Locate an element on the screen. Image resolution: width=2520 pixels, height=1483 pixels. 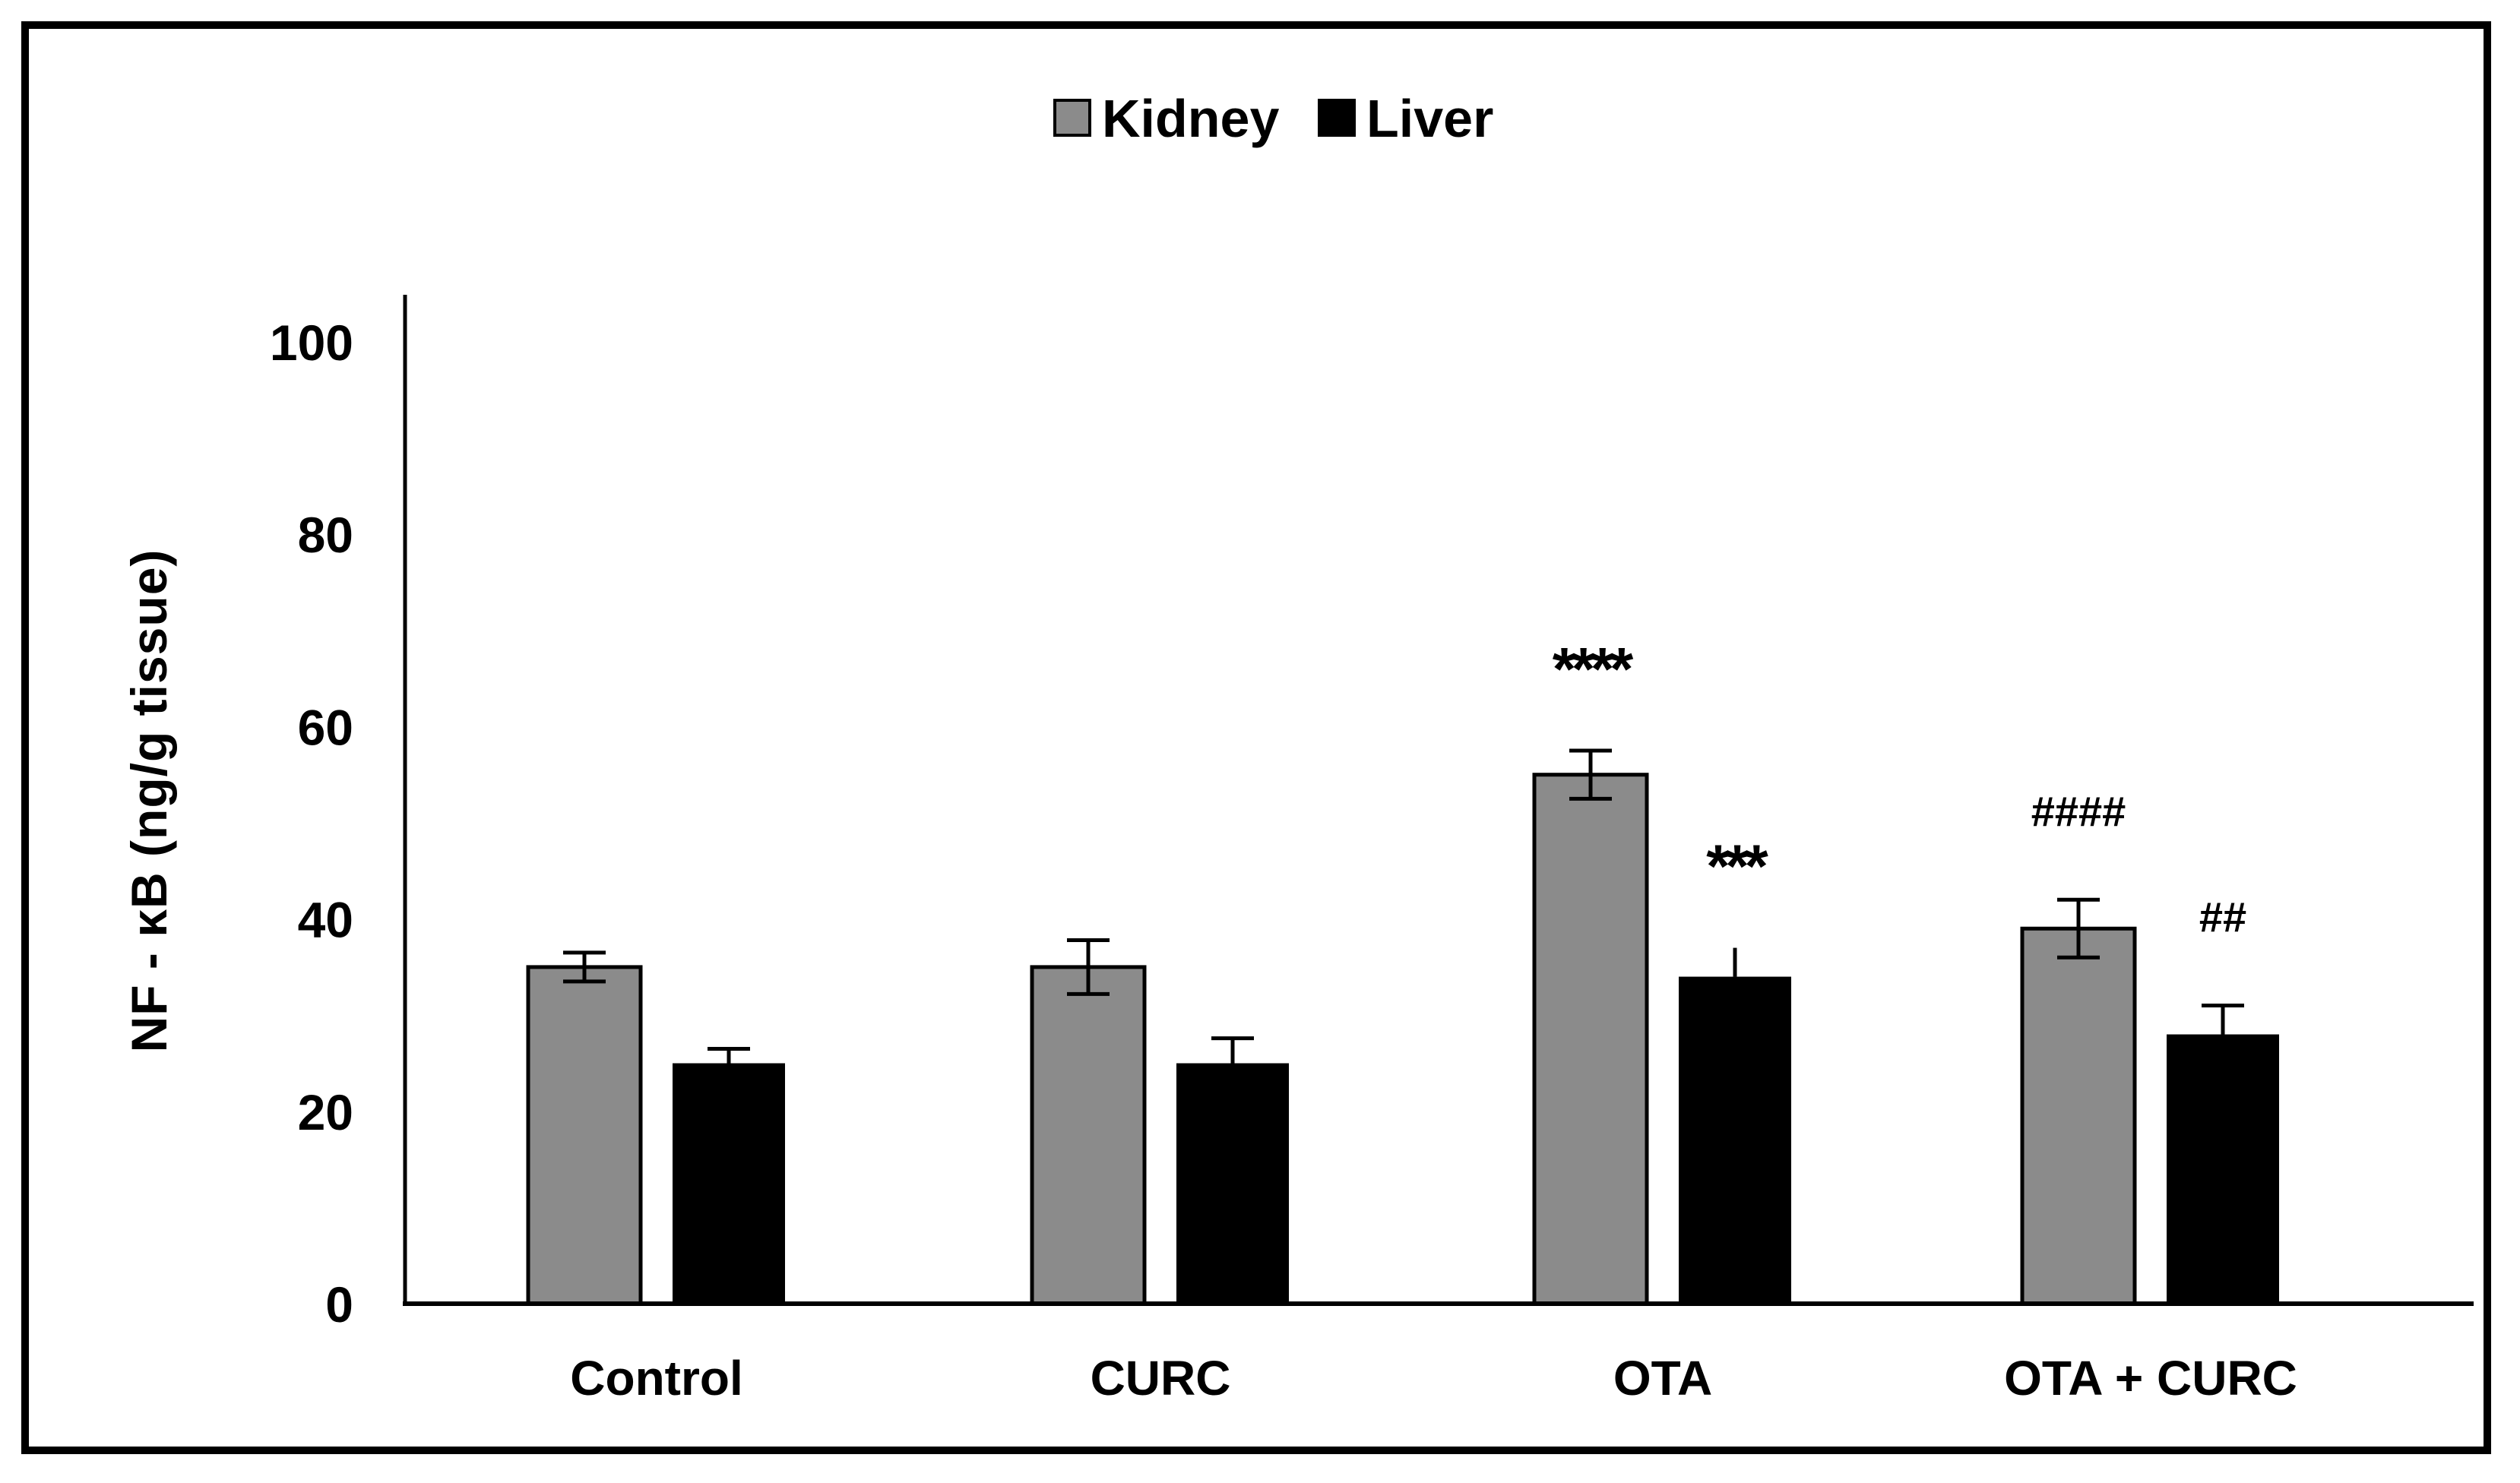
y-tick-label-100: 100 is located at coordinates (311, 343).